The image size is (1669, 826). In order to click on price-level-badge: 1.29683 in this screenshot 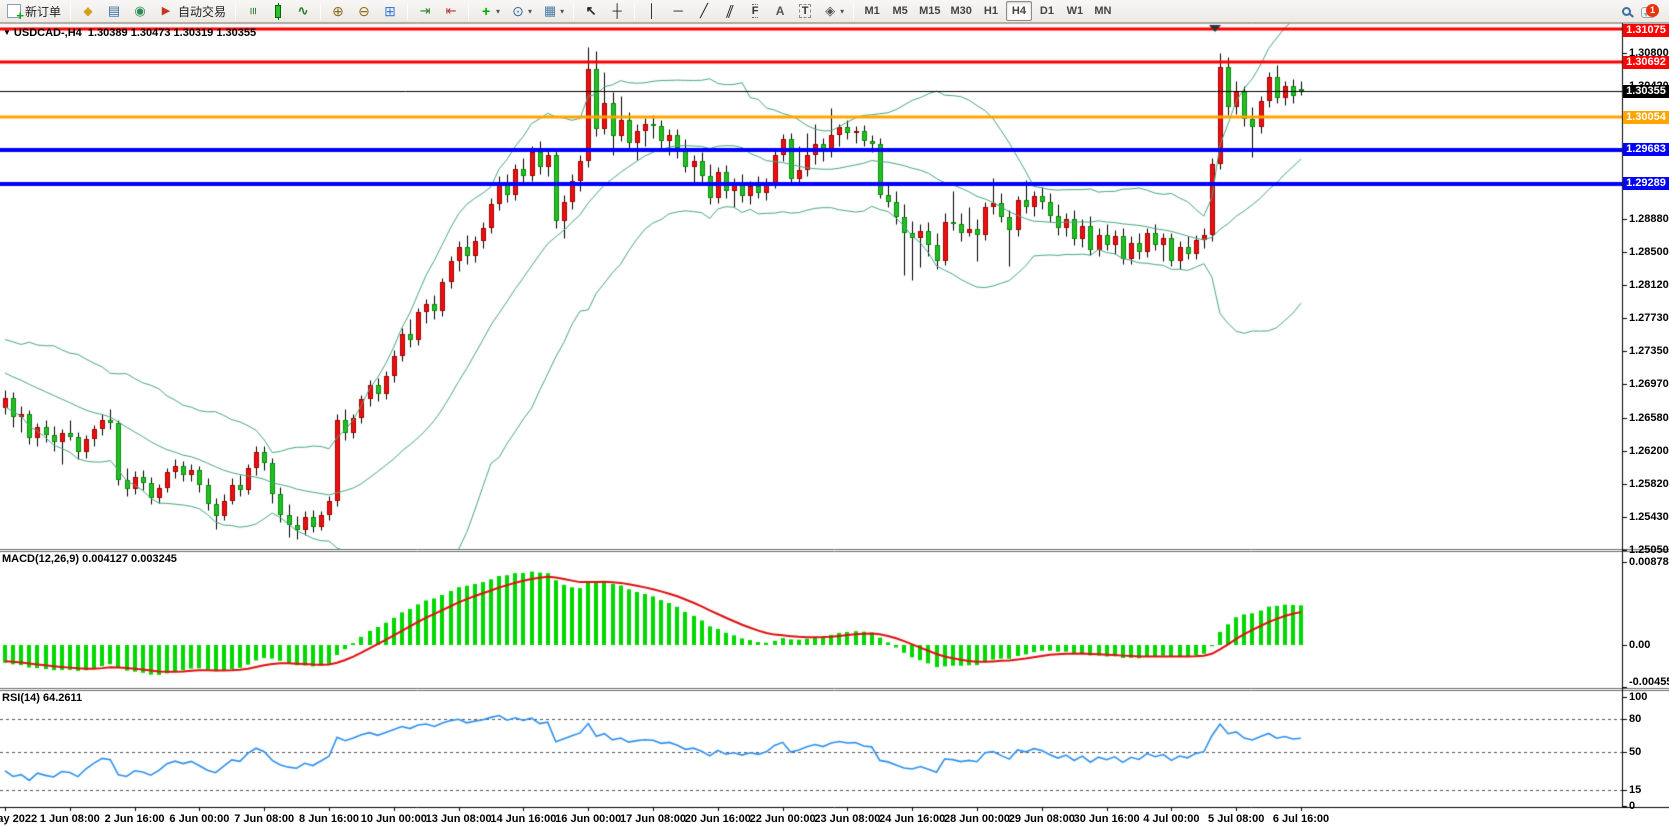, I will do `click(1646, 149)`.